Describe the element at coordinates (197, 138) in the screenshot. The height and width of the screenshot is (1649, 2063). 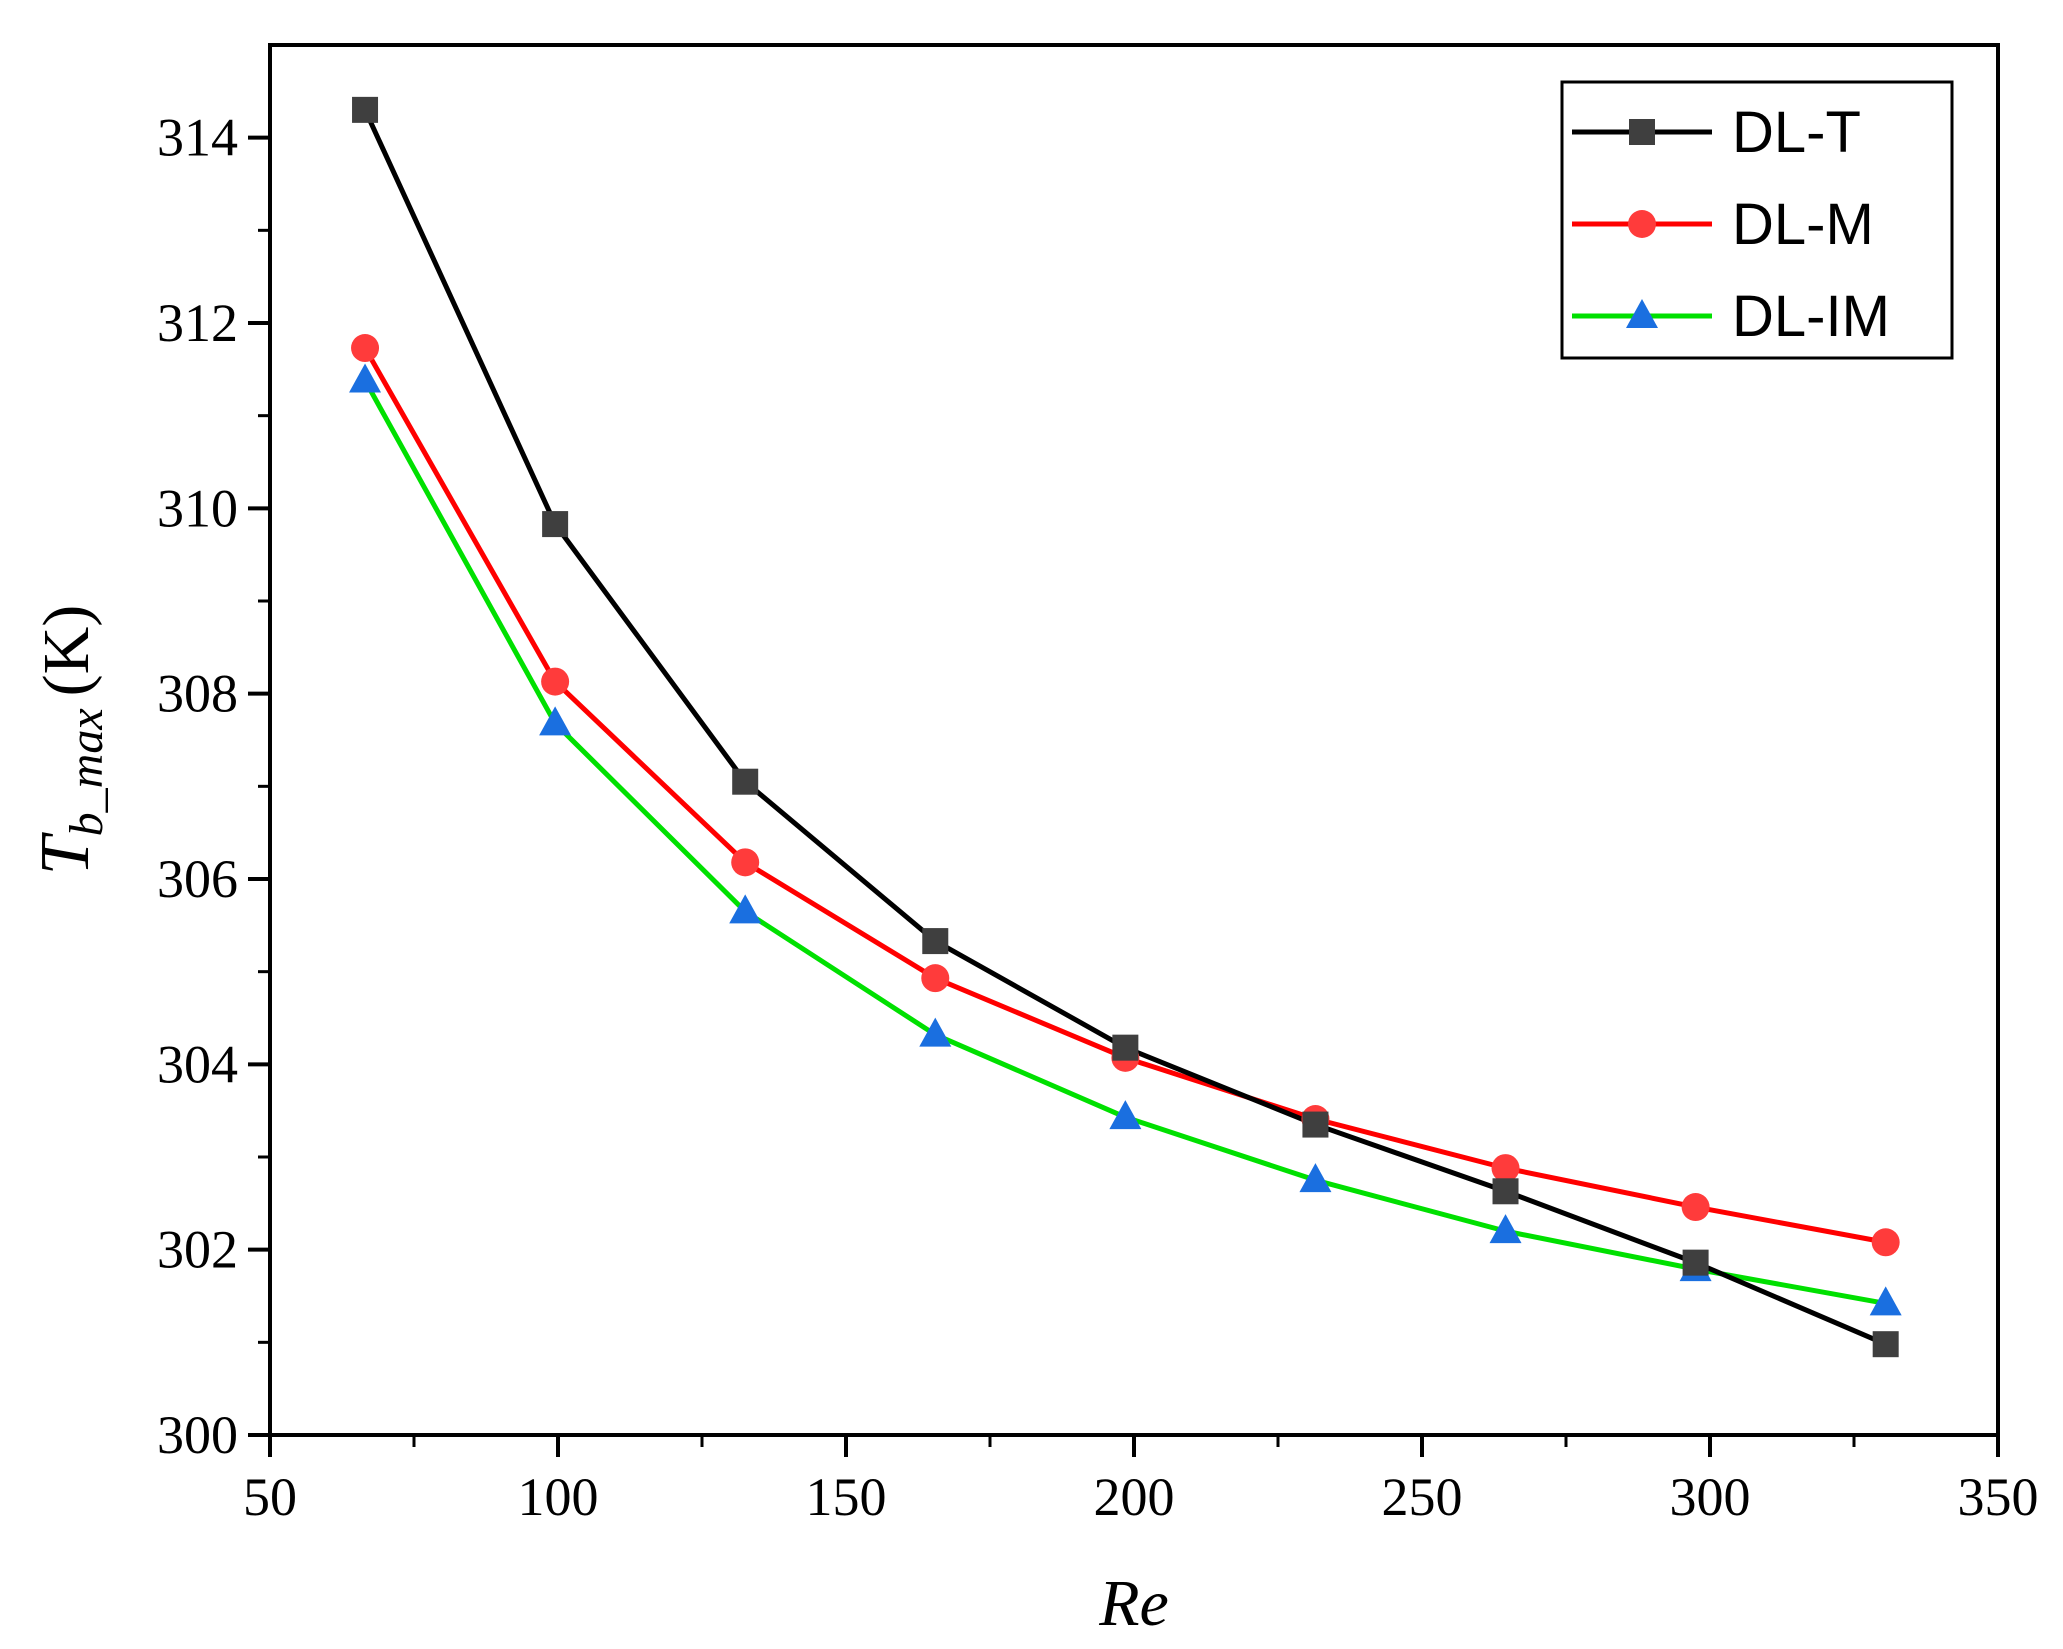
I see `y-tick-label: 314` at that location.